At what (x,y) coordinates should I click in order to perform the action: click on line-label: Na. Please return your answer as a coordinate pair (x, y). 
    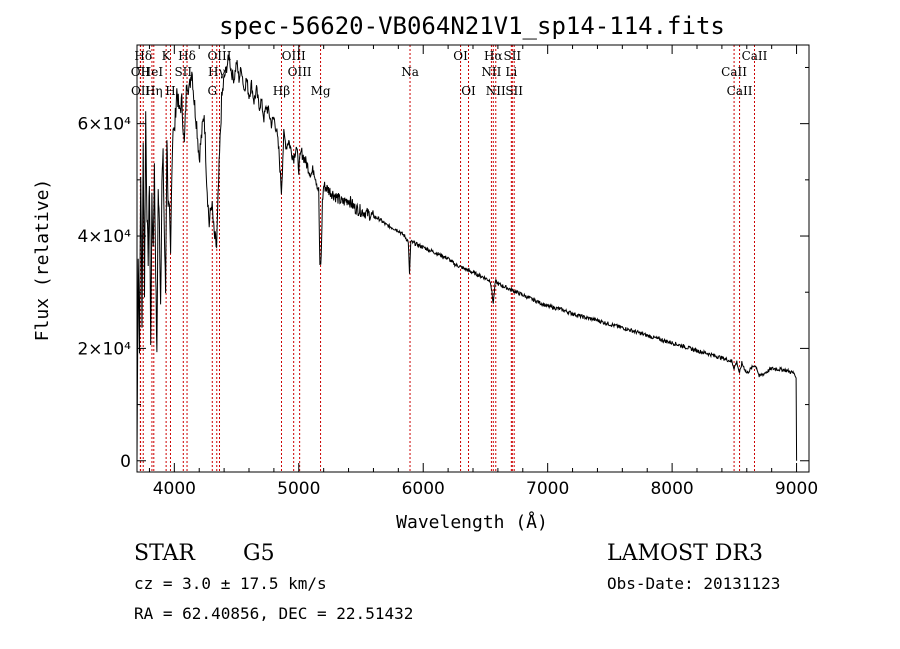
    Looking at the image, I should click on (410, 72).